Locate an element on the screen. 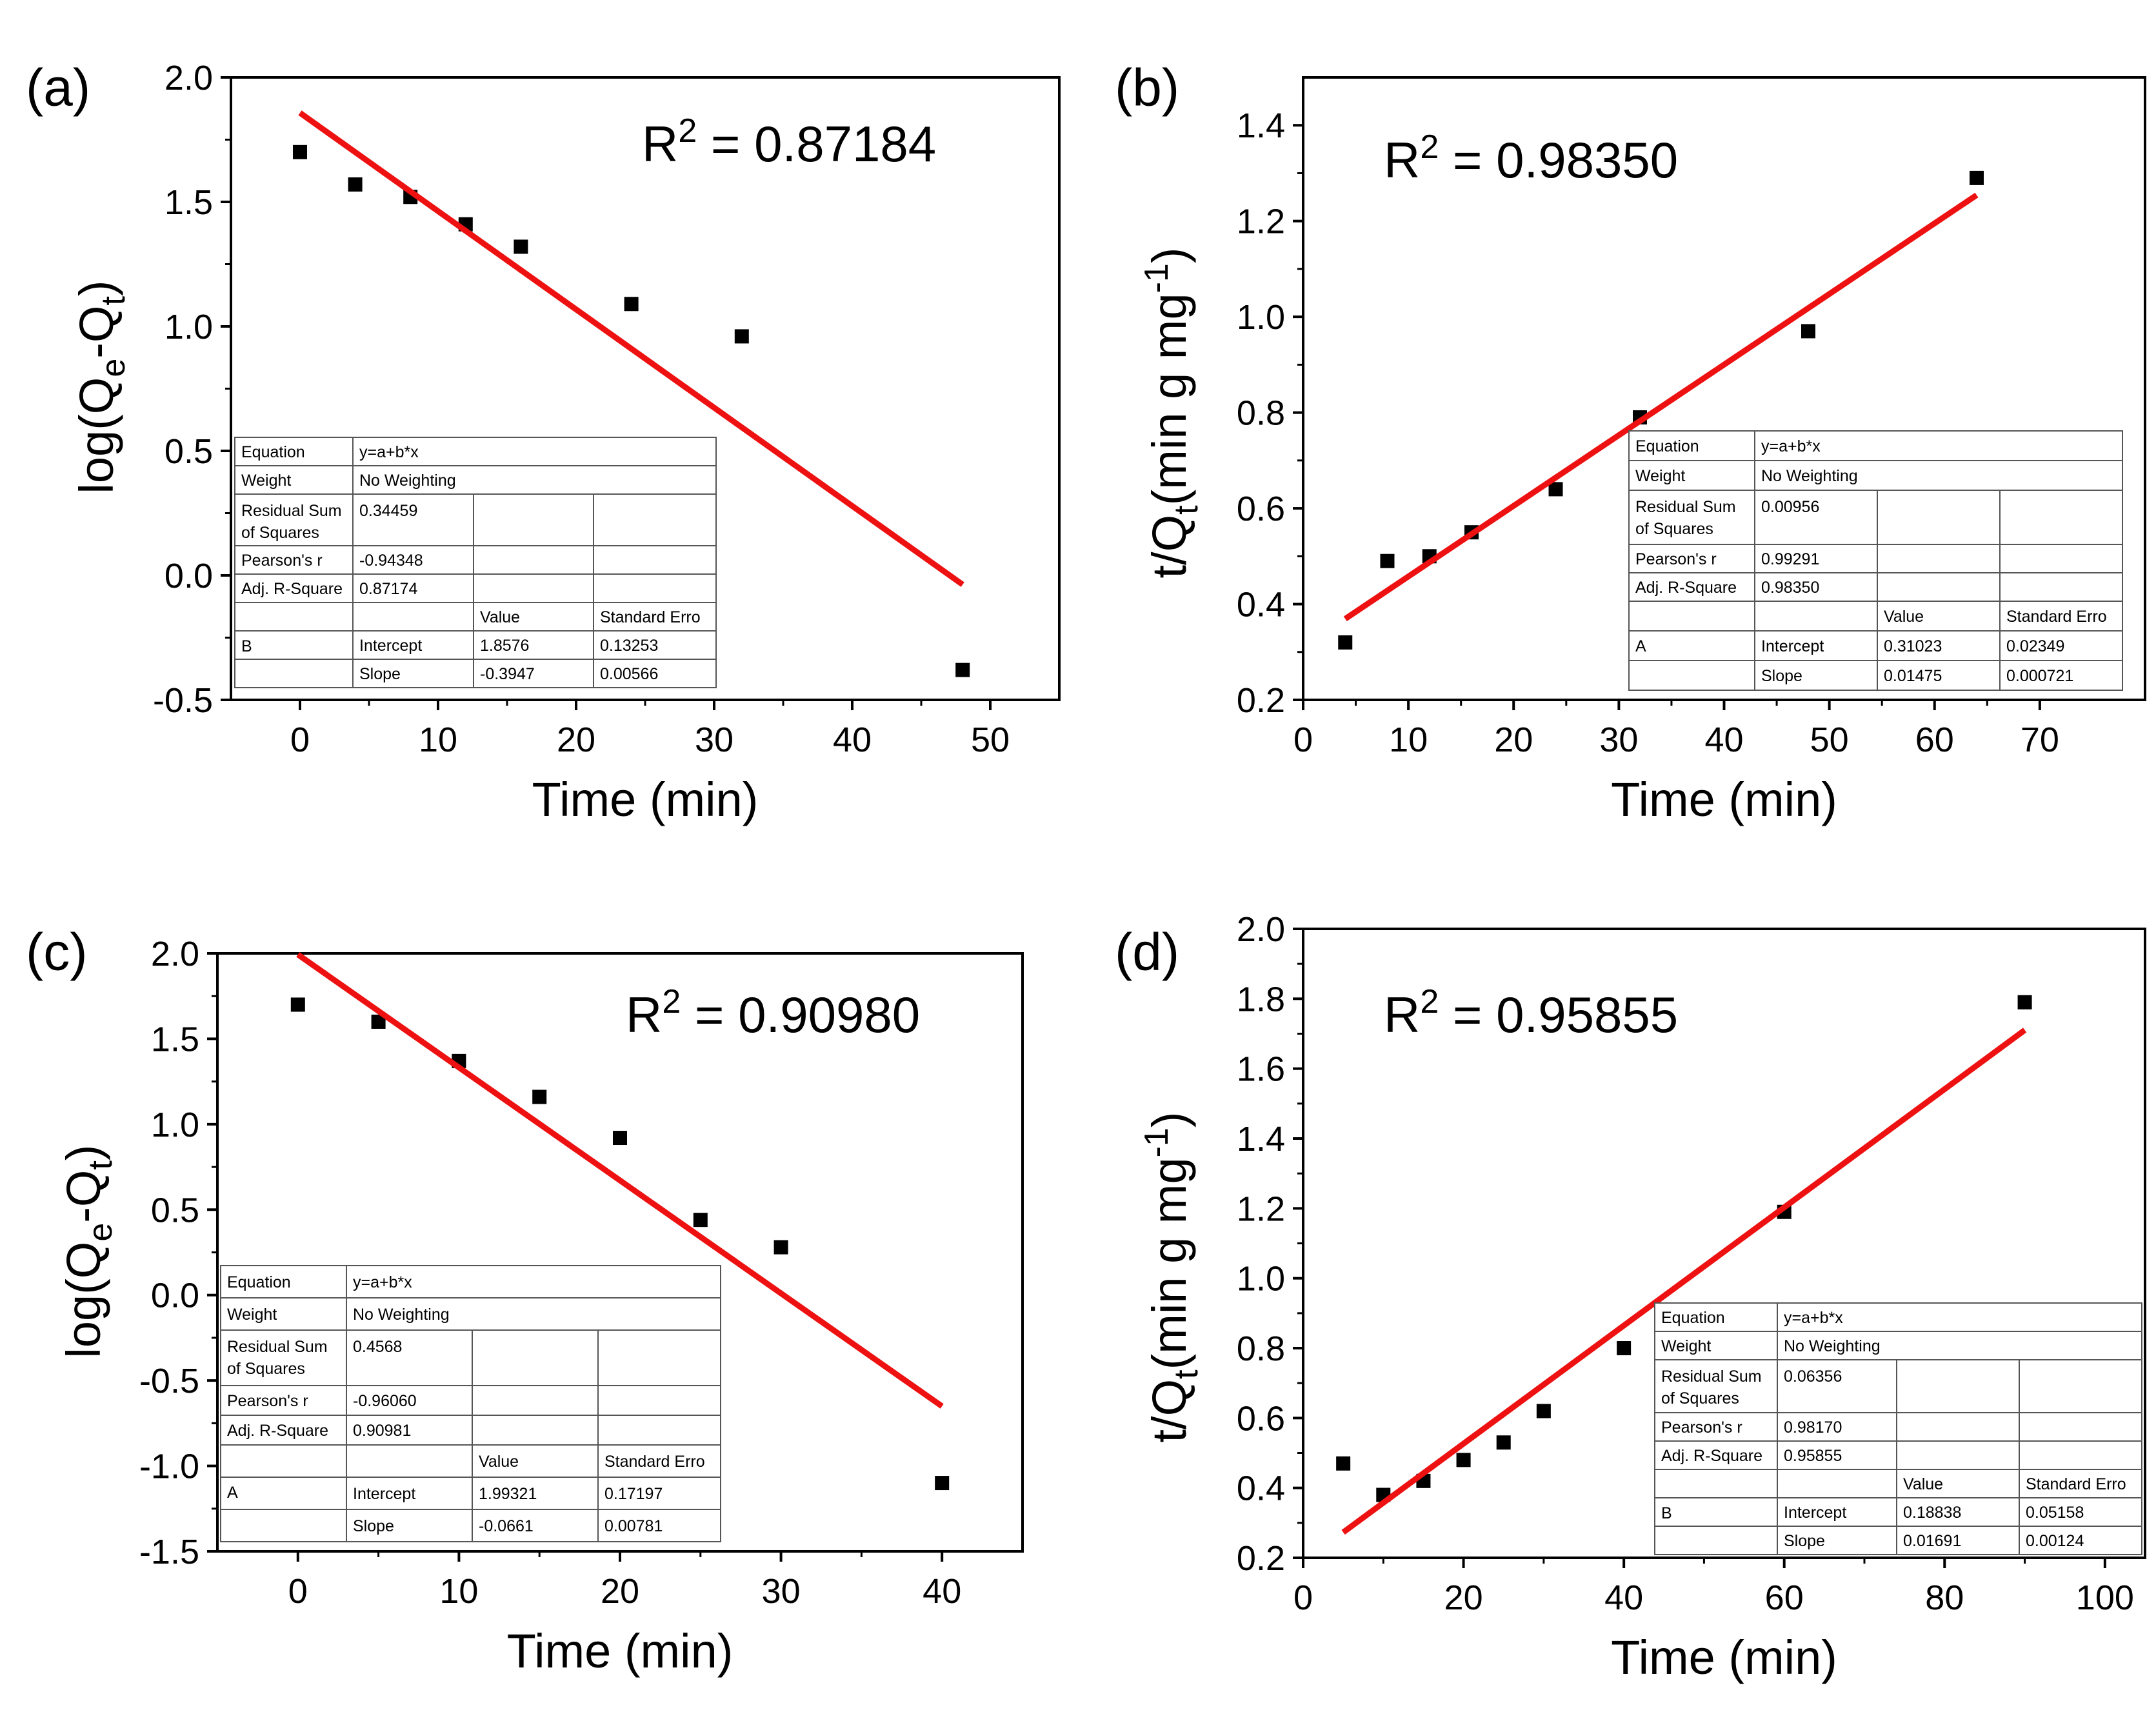 The height and width of the screenshot is (1721, 2156). y-tick-label: 1.6 is located at coordinates (1261, 1069).